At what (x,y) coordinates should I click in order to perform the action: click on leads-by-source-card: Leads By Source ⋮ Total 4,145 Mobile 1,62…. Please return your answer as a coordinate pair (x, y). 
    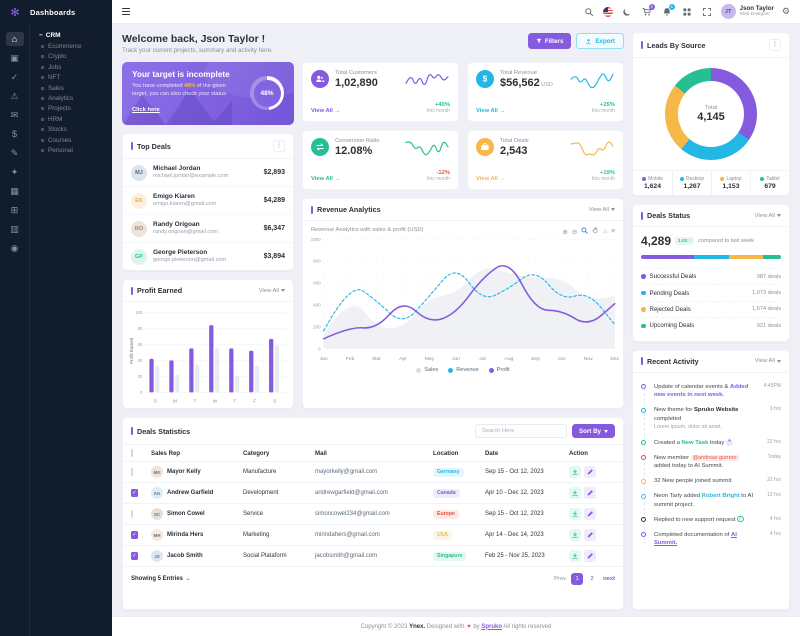
    Looking at the image, I should click on (711, 114).